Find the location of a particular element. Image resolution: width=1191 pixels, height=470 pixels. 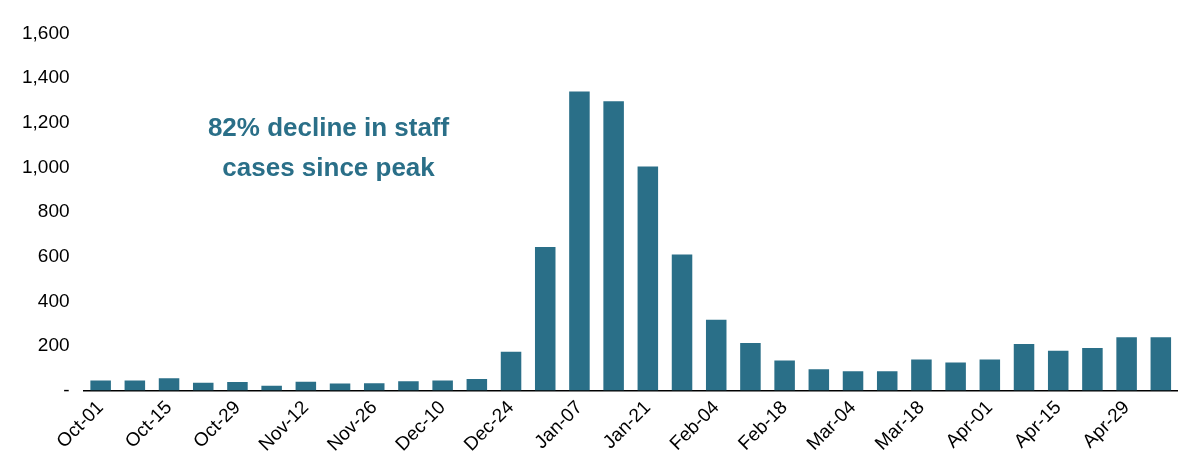

y-tick-label: 400 is located at coordinates (53, 300).